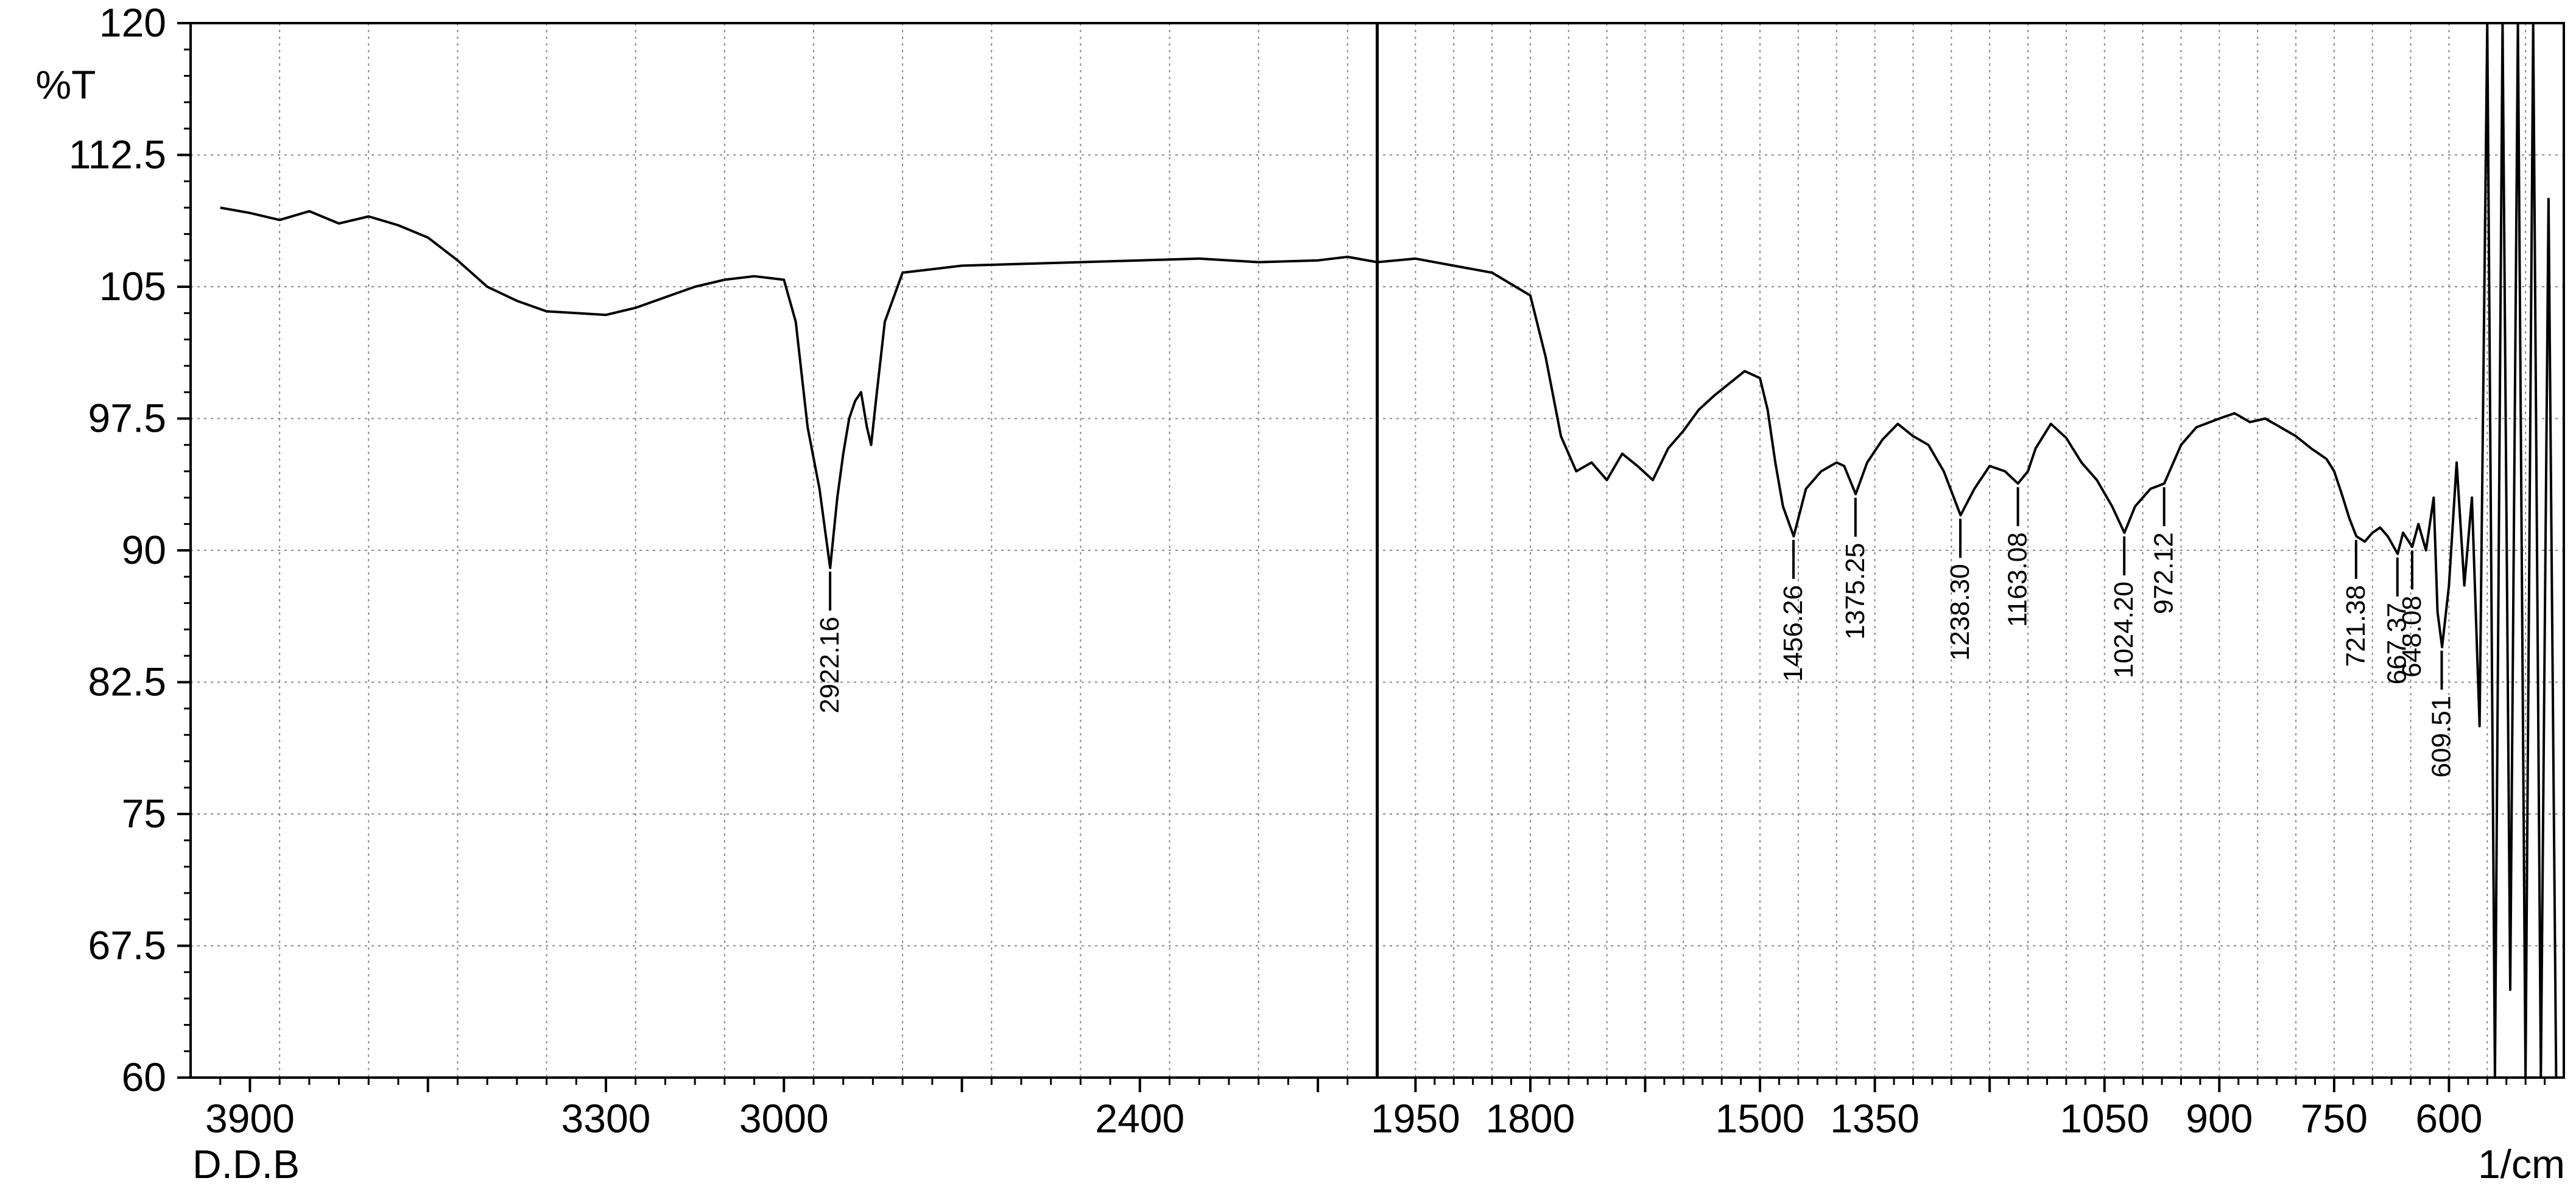 The height and width of the screenshot is (1189, 2576). Describe the element at coordinates (2219, 1118) in the screenshot. I see `x-tick-label: 900` at that location.